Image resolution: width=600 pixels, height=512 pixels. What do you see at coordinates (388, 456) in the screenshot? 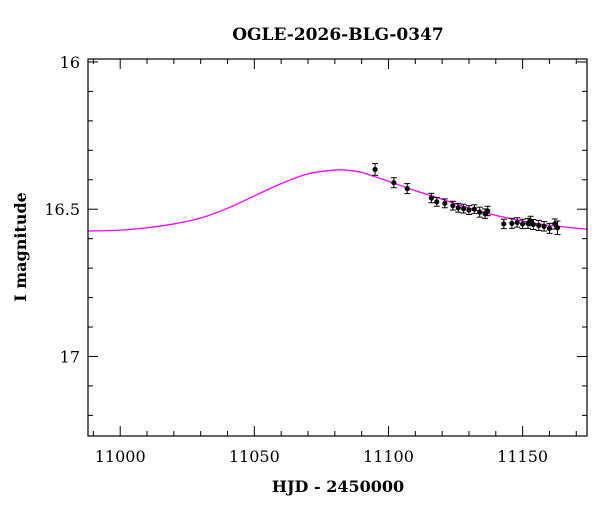
I see `x-tick-label: 11100` at bounding box center [388, 456].